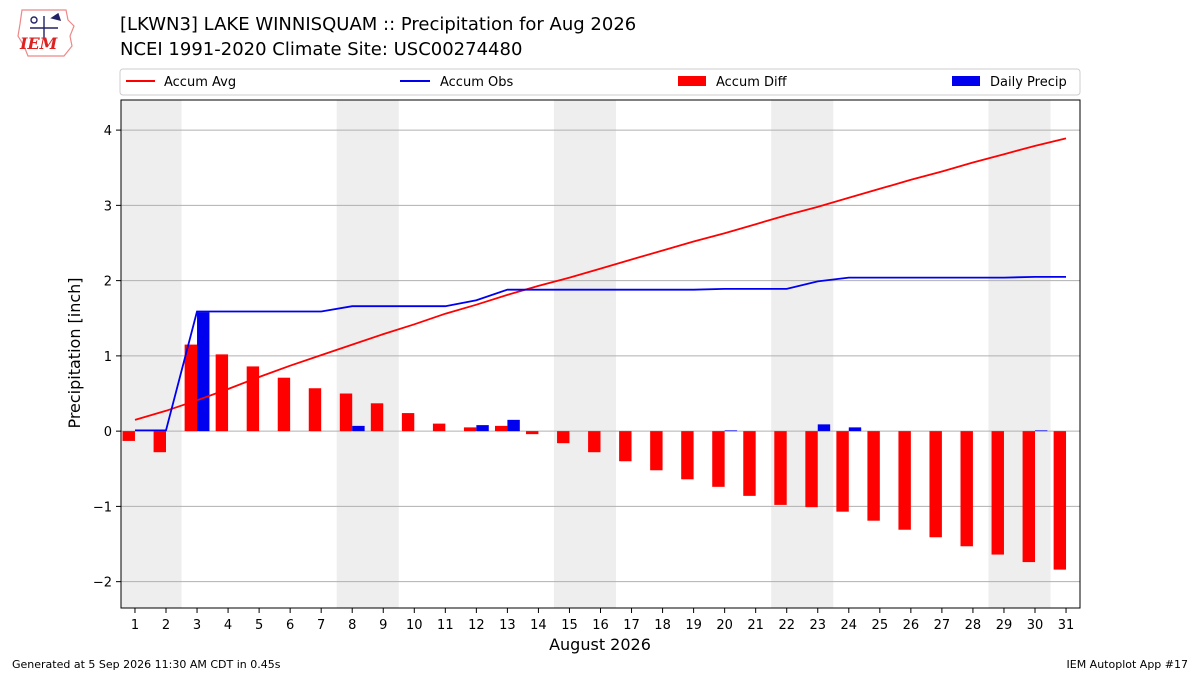 The image size is (1200, 675). What do you see at coordinates (1004, 625) in the screenshot?
I see `x-tick-label: 29` at bounding box center [1004, 625].